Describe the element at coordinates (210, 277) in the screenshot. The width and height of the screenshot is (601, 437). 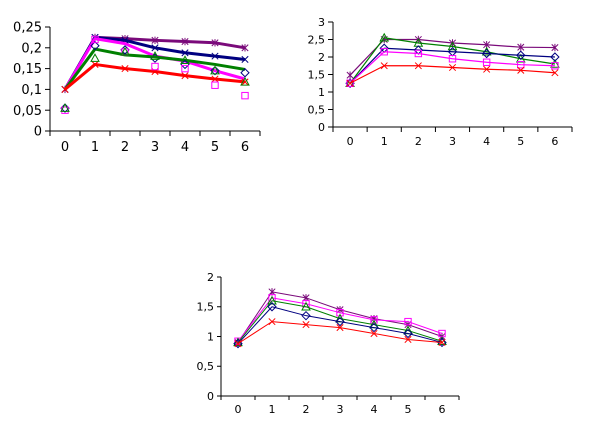
I see `y-tick-label: 2` at that location.